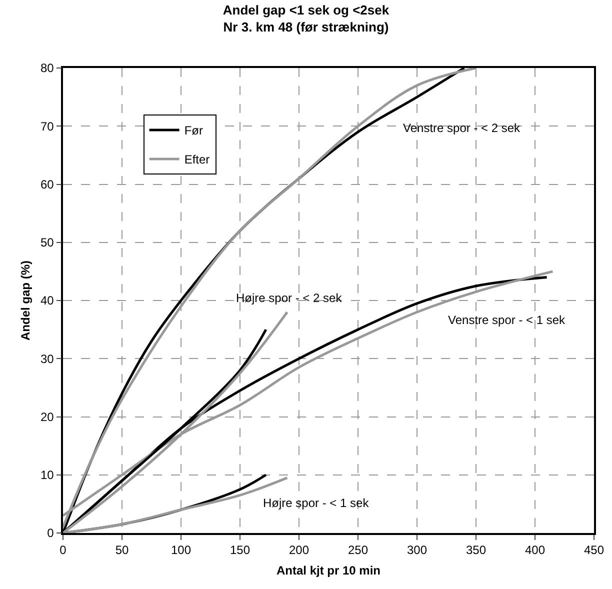 This screenshot has height=589, width=612. Describe the element at coordinates (417, 550) in the screenshot. I see `x-tick-label: 300` at that location.